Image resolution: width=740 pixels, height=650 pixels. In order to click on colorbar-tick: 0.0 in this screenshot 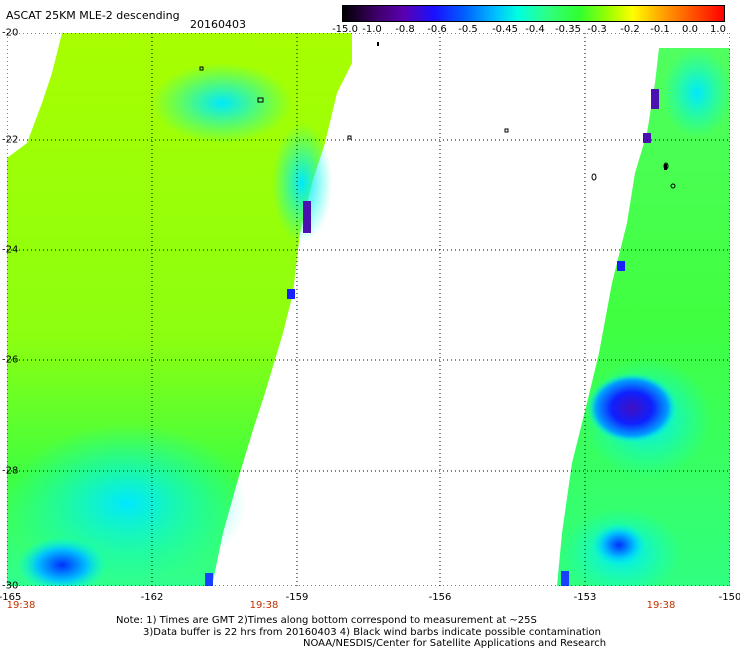, I will do `click(690, 29)`.